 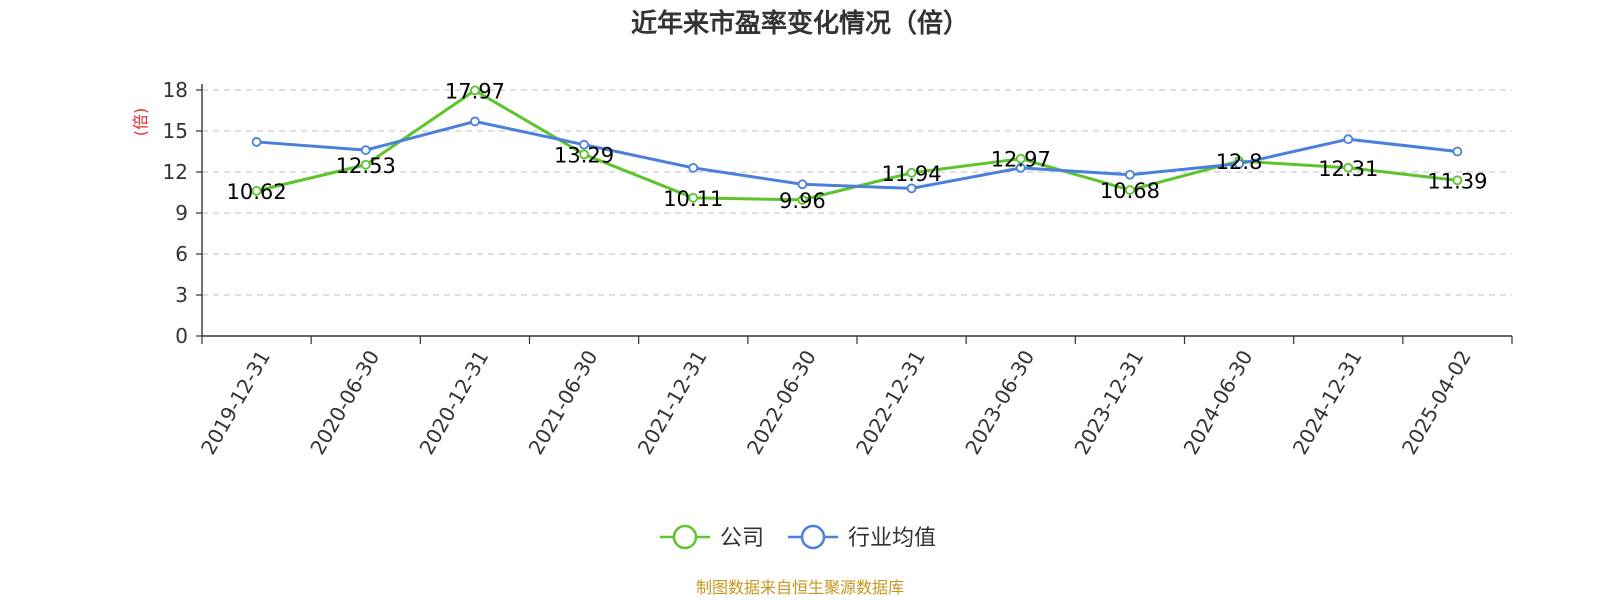 I want to click on data-label: 17.97, so click(x=475, y=91).